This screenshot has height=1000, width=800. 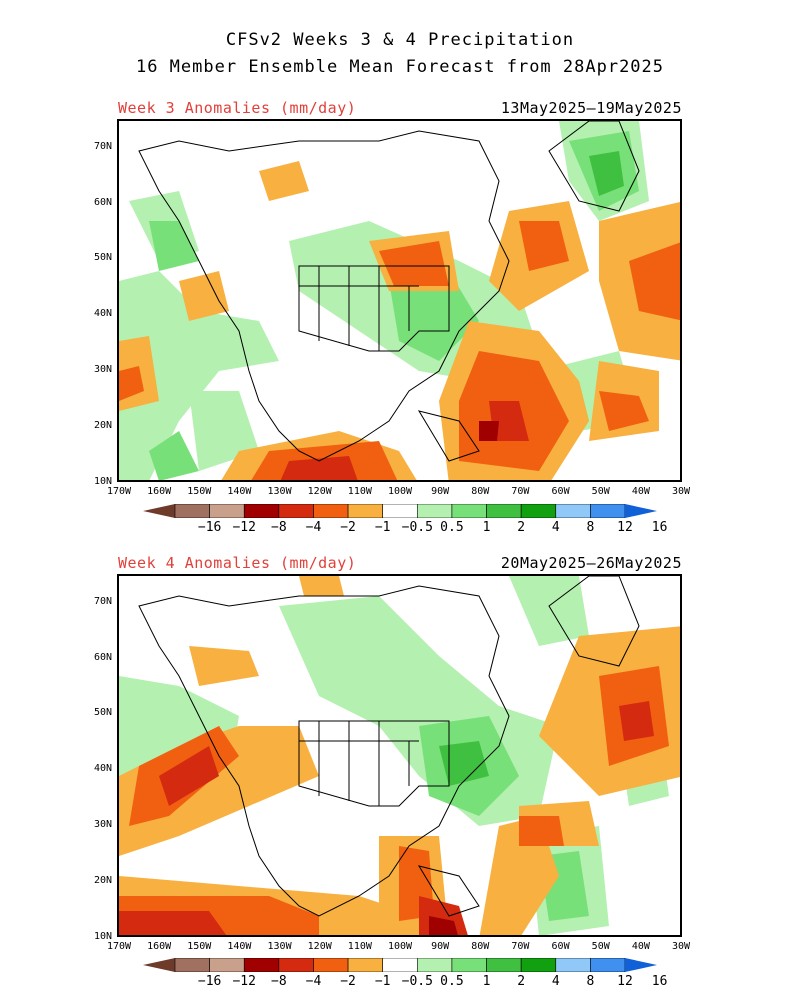 What do you see at coordinates (209, 981) in the screenshot?
I see `colorbar-label: −16` at bounding box center [209, 981].